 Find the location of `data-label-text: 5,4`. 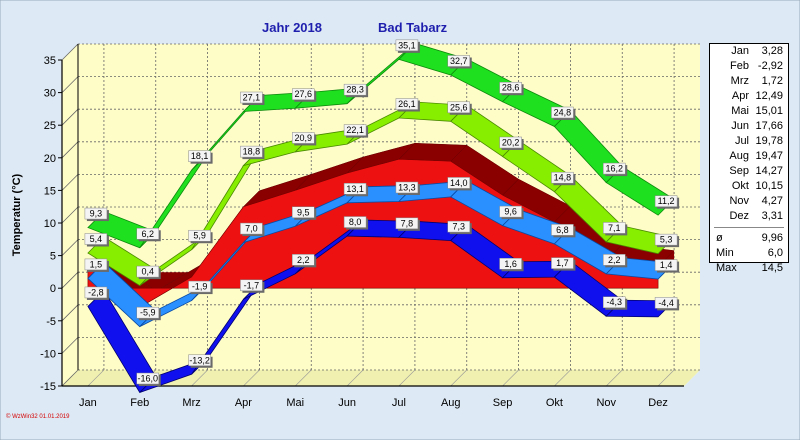

data-label-text: 5,4 is located at coordinates (96, 239).